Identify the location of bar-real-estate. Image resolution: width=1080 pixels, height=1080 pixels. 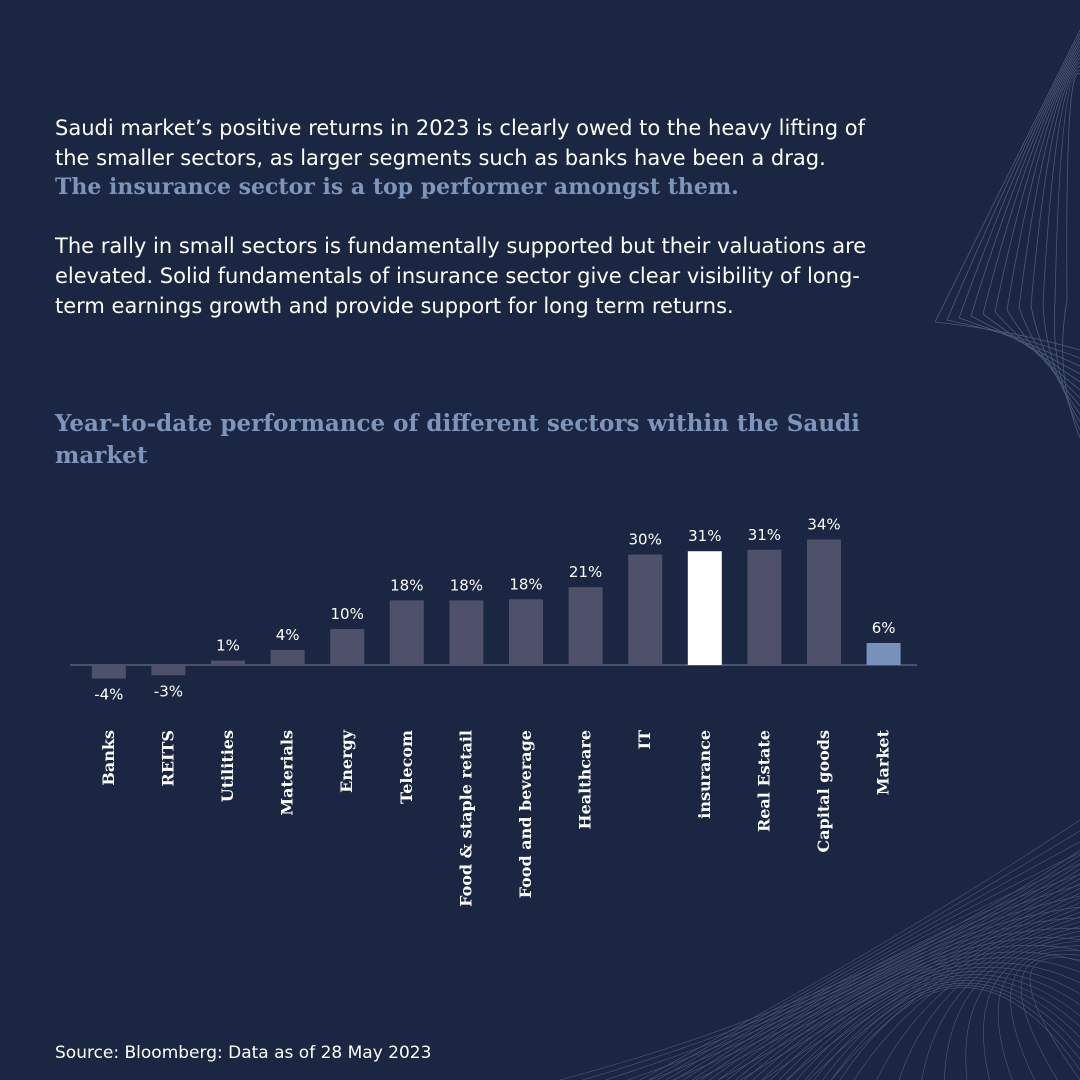
(764, 607).